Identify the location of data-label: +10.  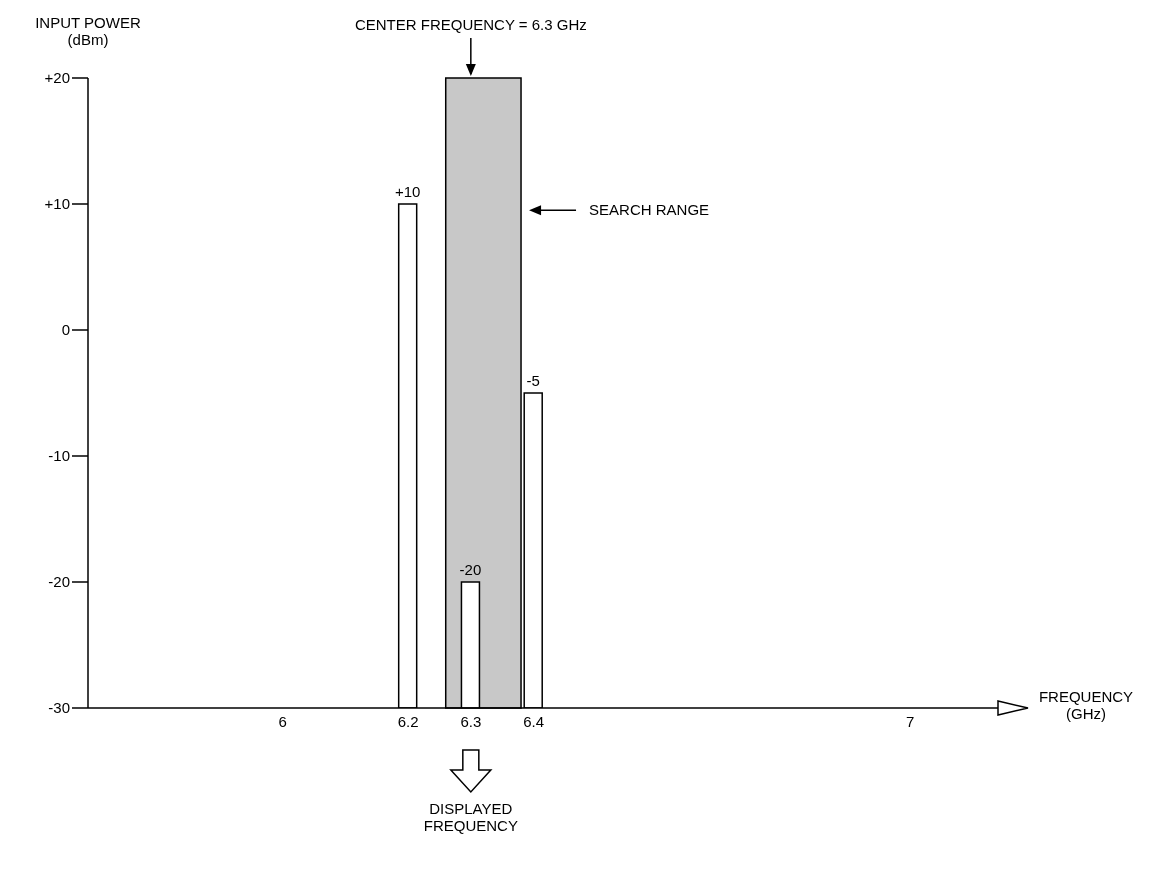
(407, 191).